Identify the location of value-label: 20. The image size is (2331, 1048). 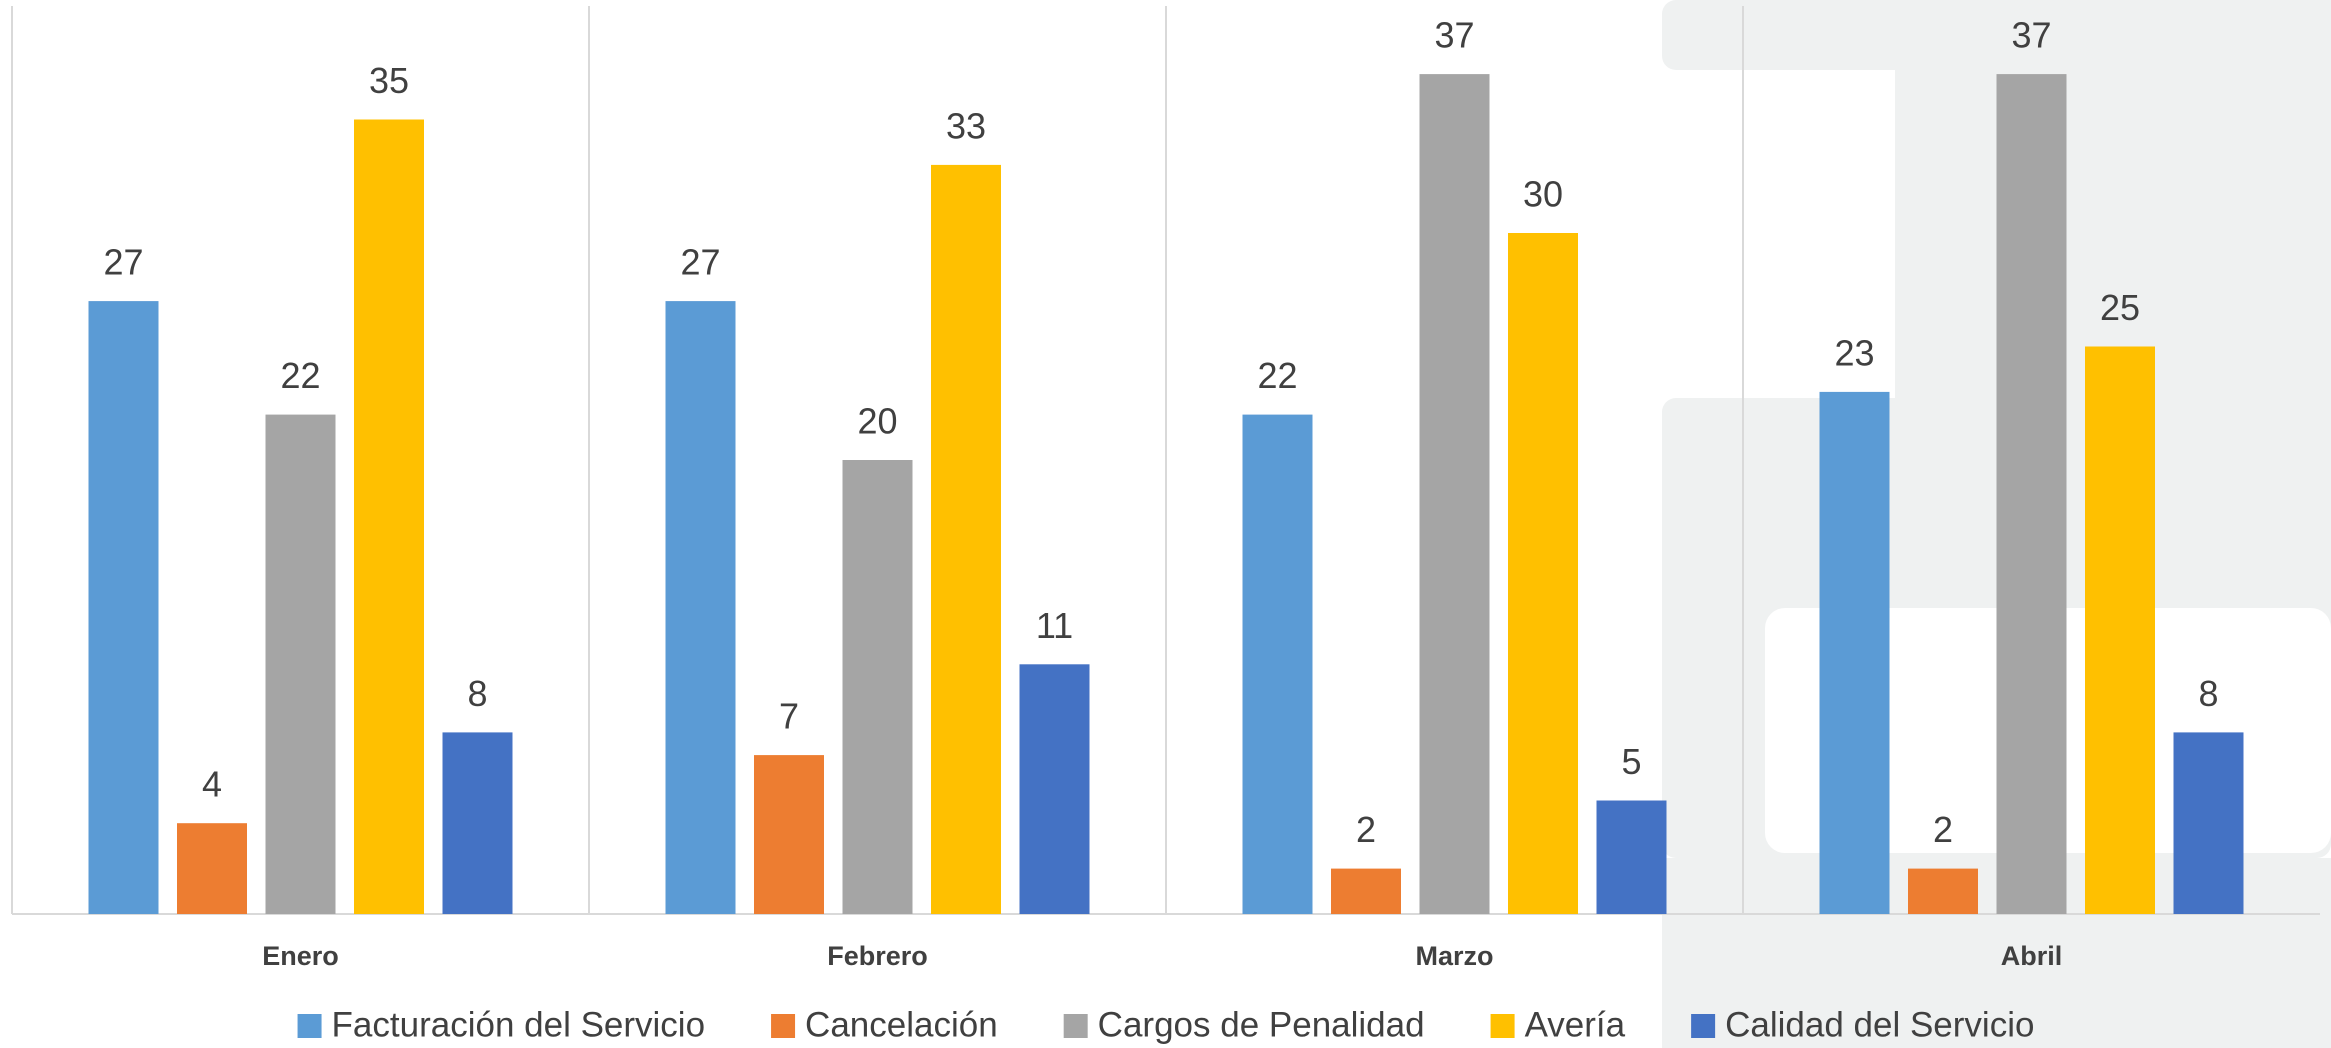
(877, 421).